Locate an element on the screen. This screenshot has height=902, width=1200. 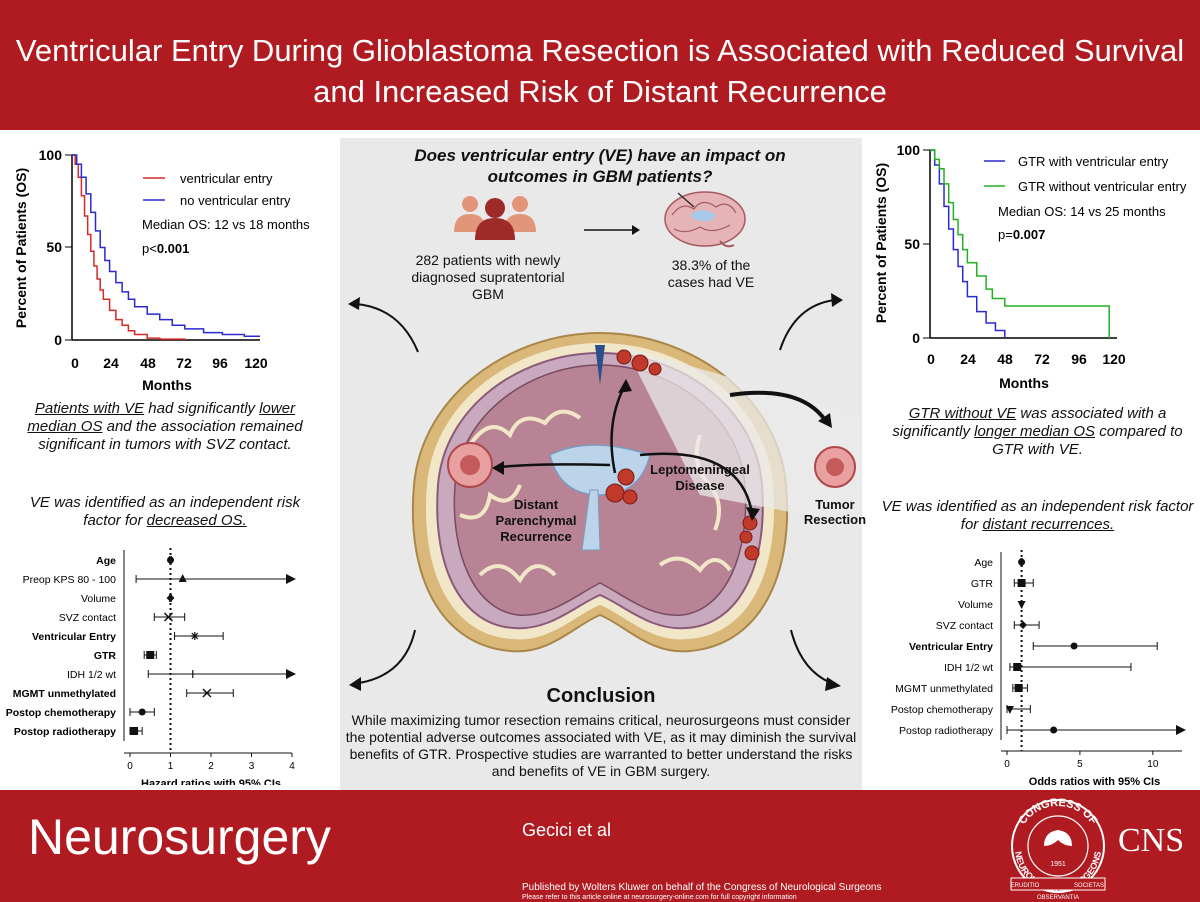
km-left-xtick: 96 is located at coordinates (220, 363).